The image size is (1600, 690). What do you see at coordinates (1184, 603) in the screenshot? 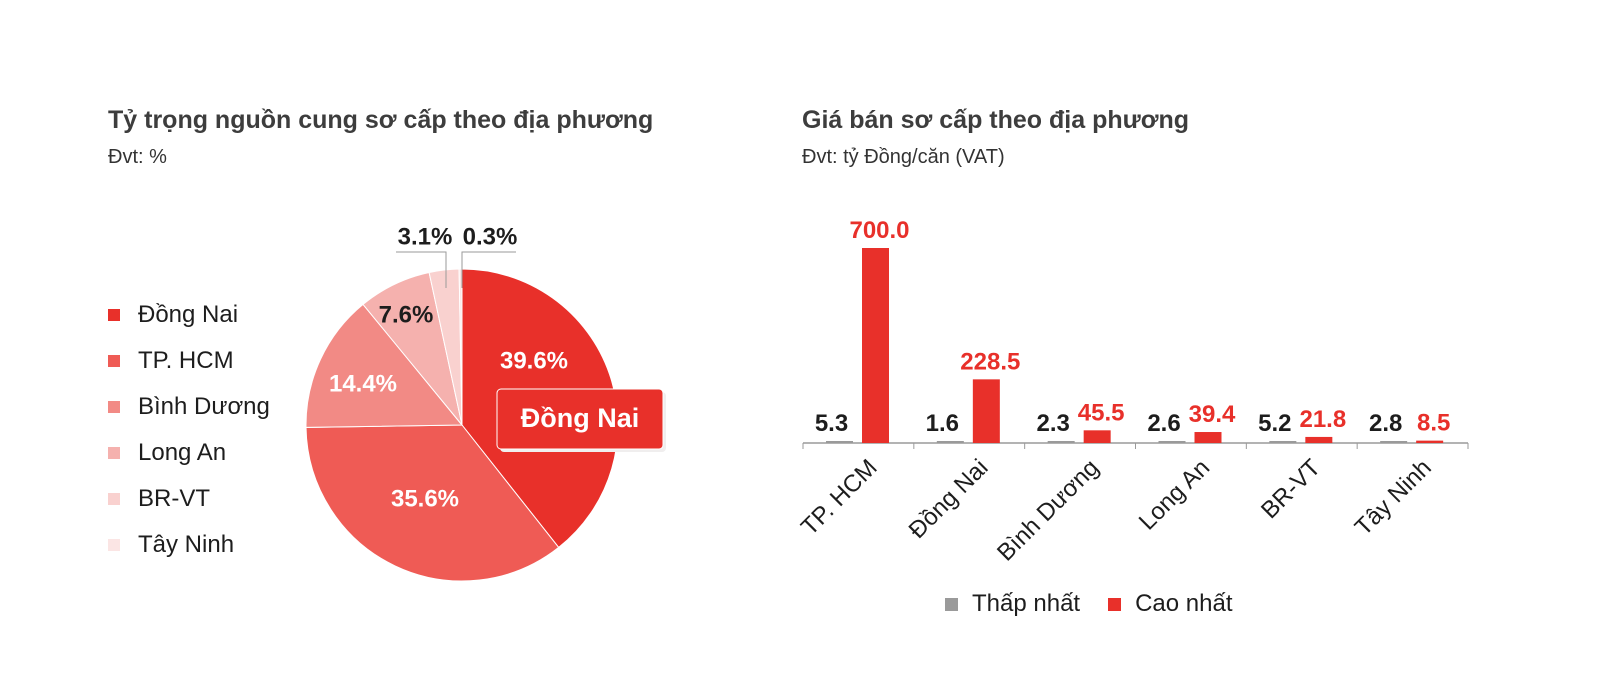
I see `legend-label: Cao nhất` at bounding box center [1184, 603].